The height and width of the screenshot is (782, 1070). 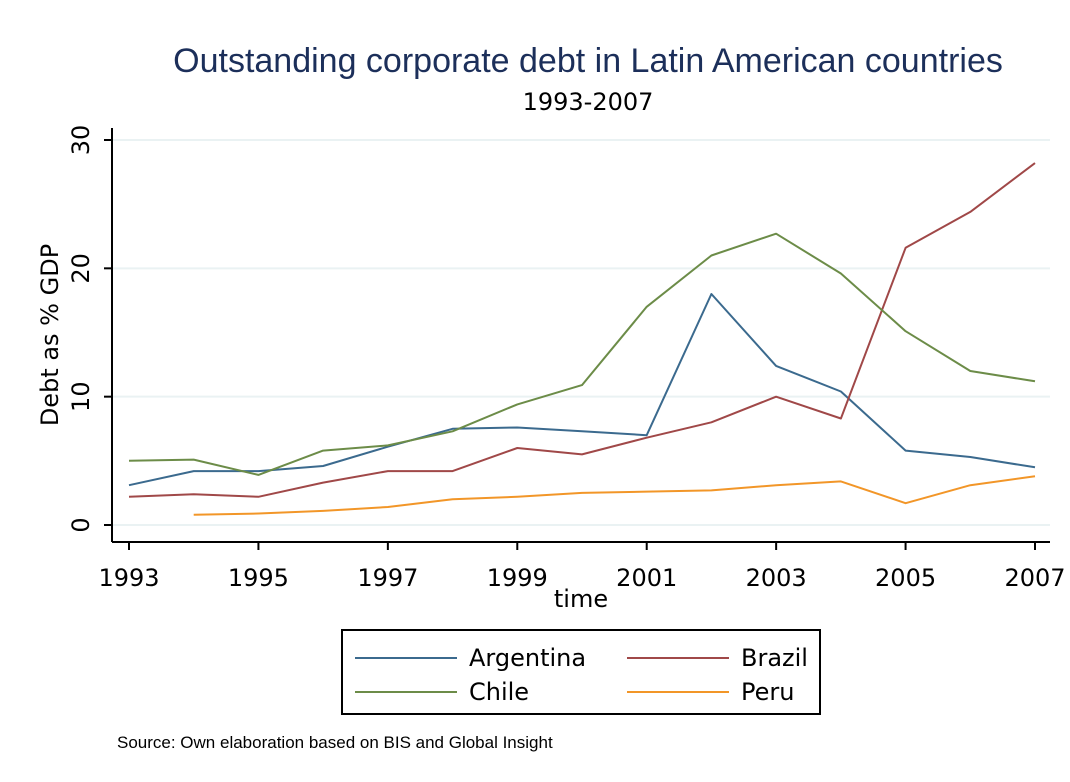 What do you see at coordinates (1034, 578) in the screenshot?
I see `x-tick-label-2007: 2007` at bounding box center [1034, 578].